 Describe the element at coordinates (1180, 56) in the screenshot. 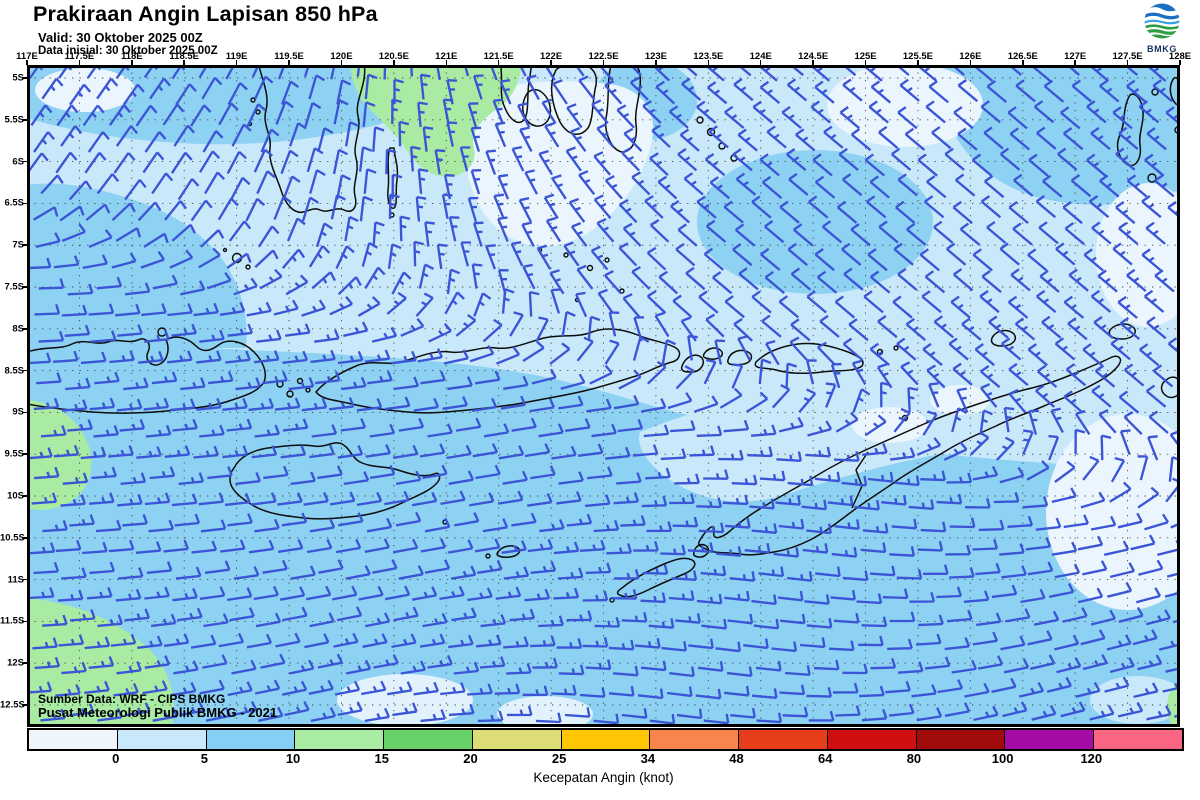

I see `lon-tick-label: 128E` at that location.